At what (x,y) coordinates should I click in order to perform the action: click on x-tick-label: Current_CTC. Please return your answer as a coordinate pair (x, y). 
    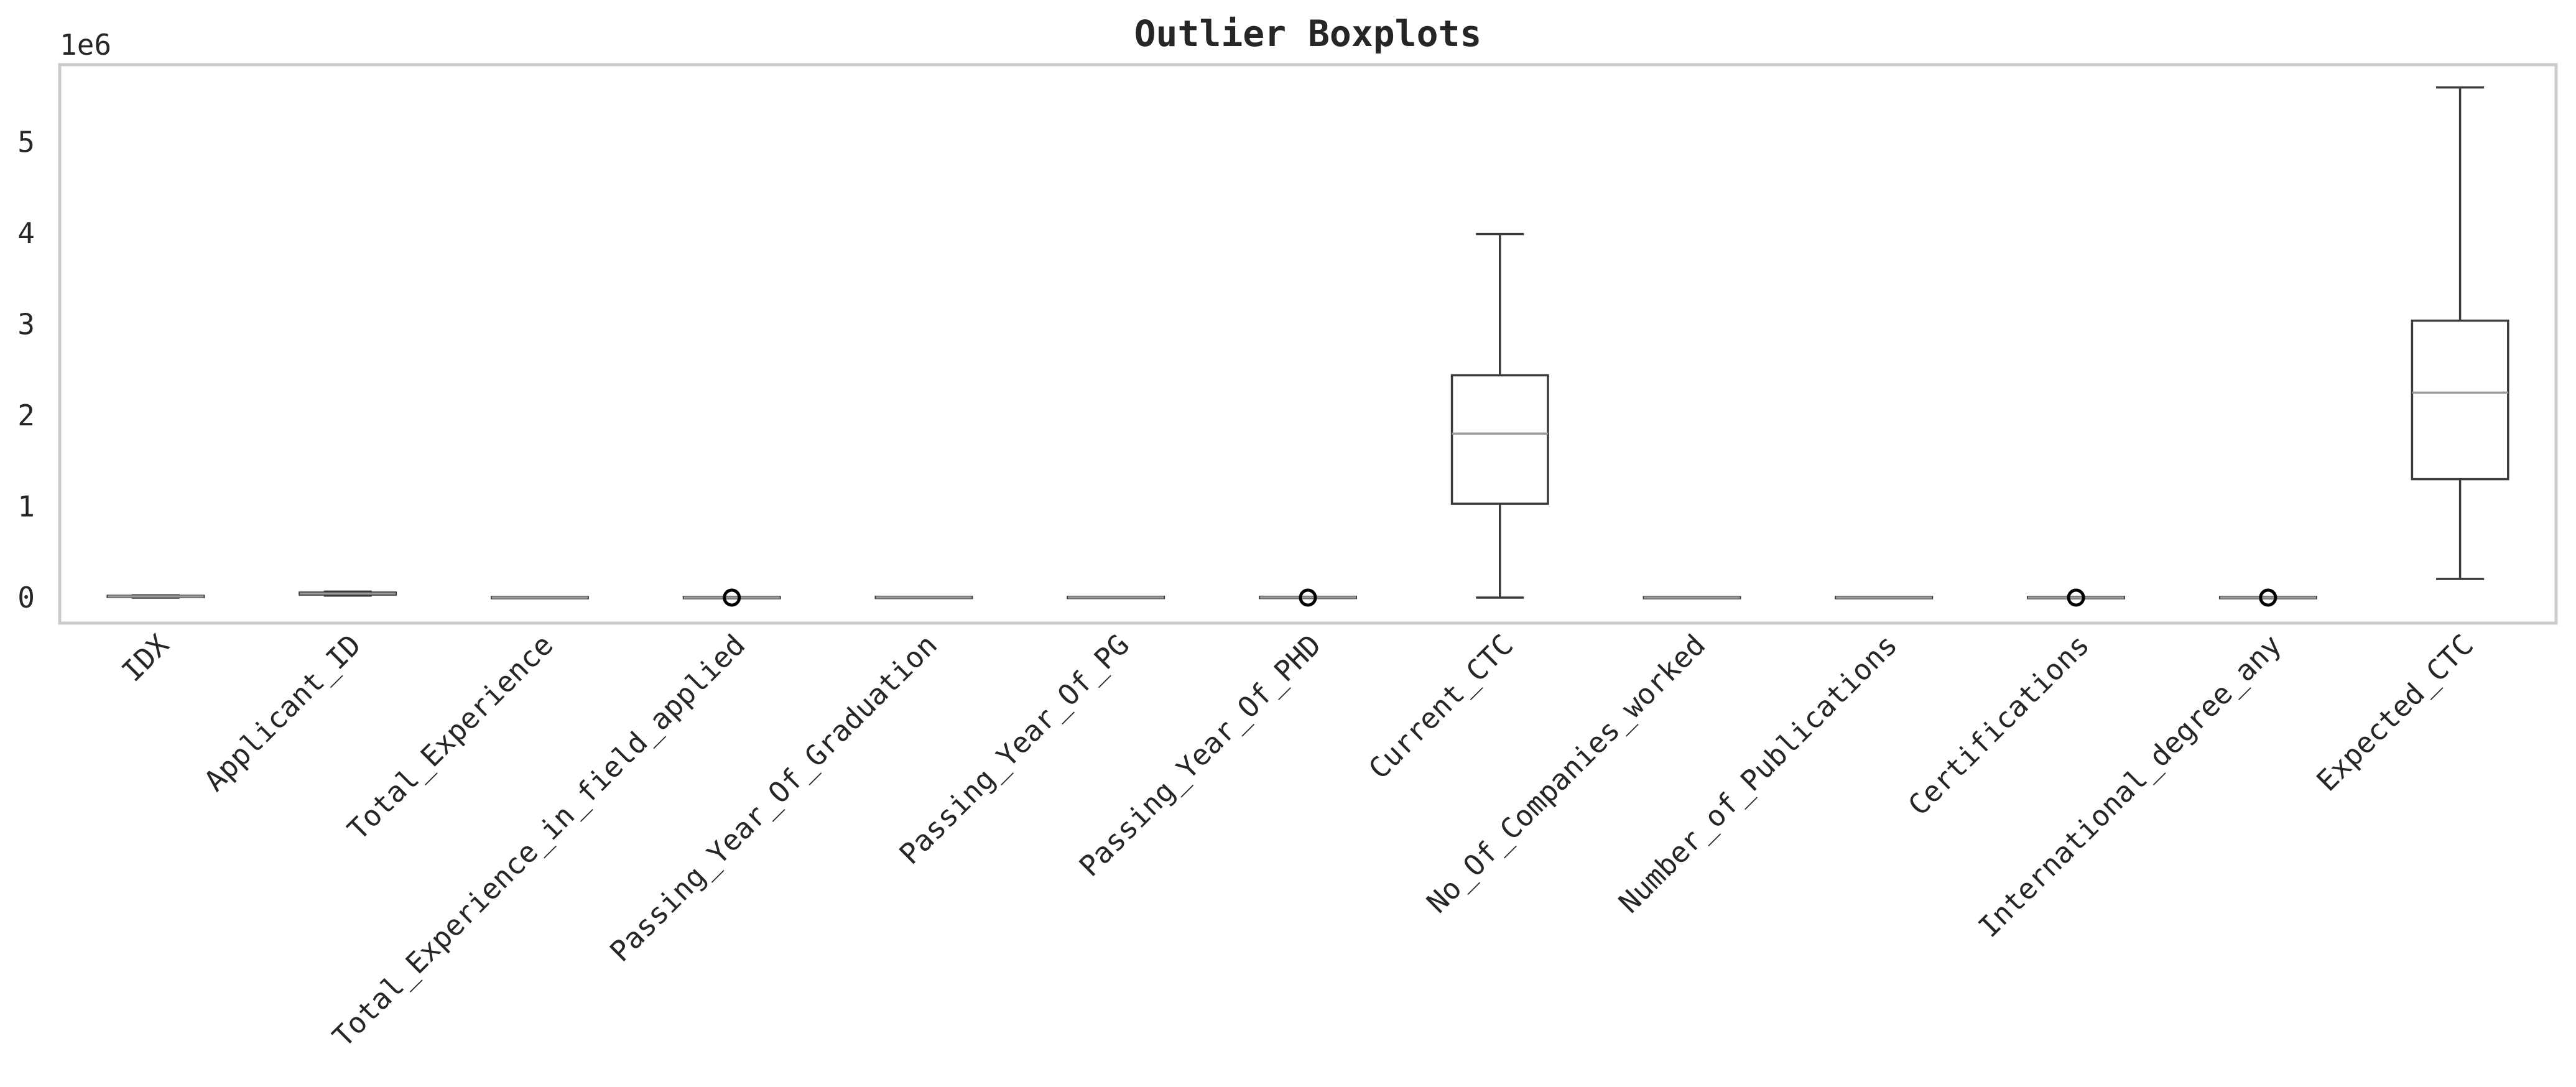
    Looking at the image, I should click on (1441, 707).